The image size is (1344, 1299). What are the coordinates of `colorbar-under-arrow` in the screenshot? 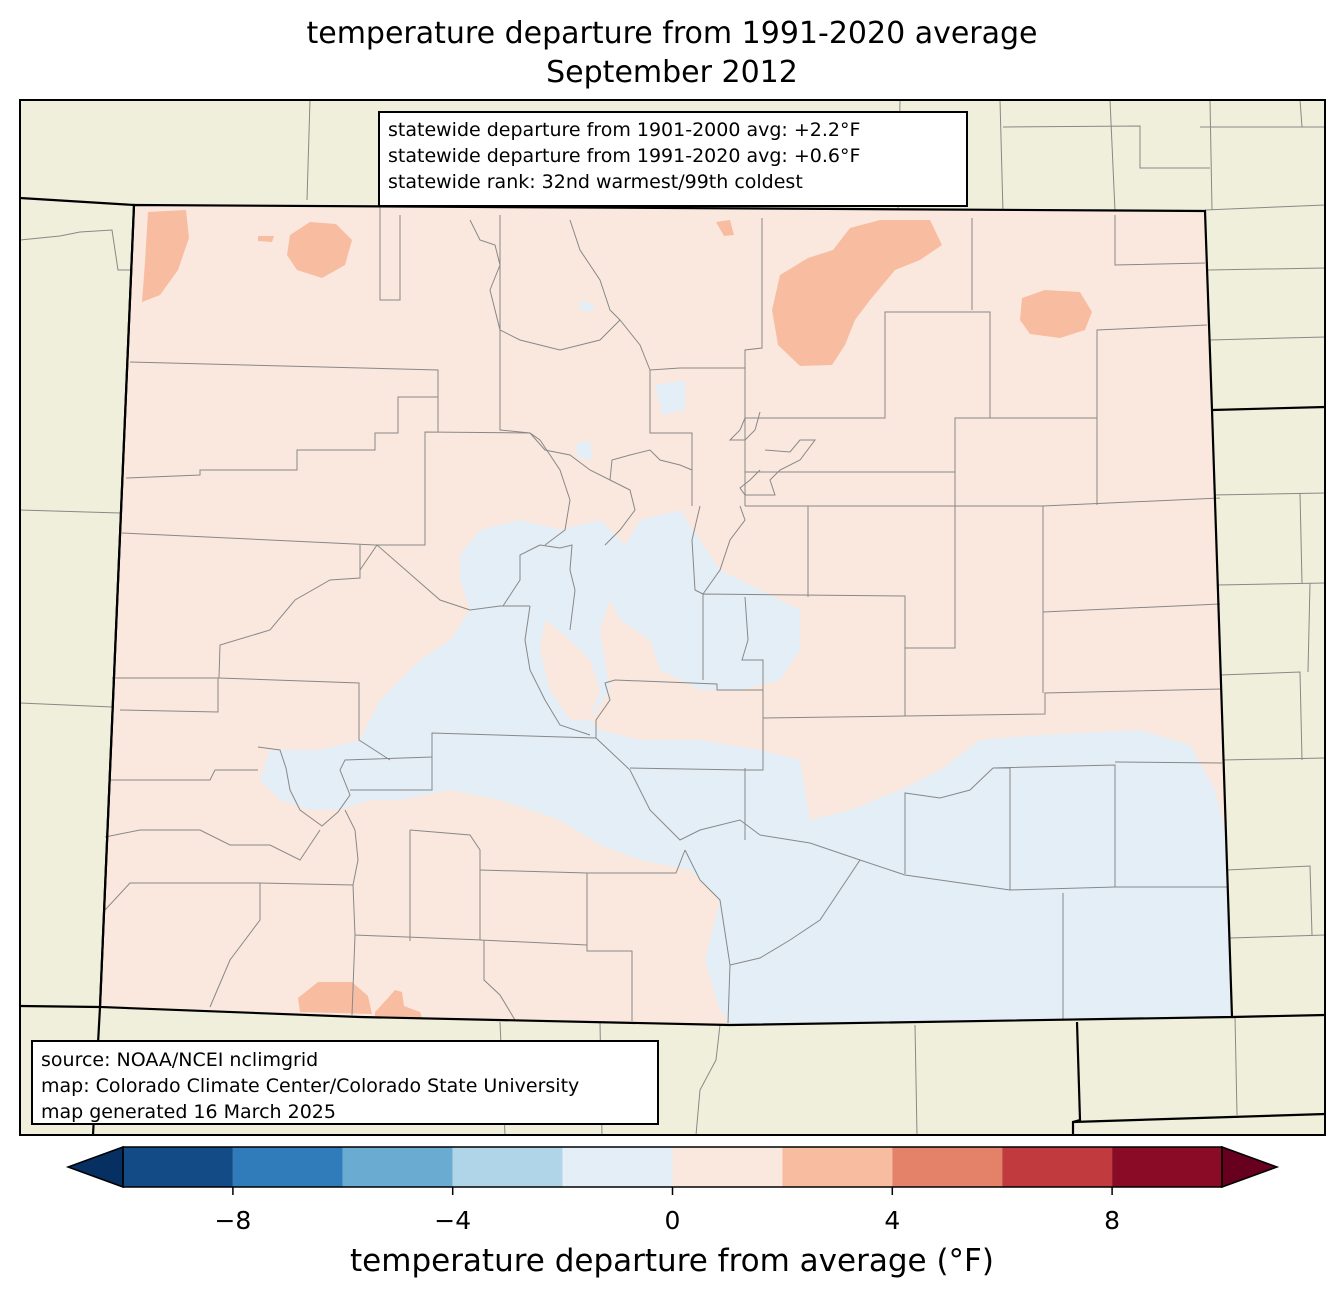 It's located at (94, 1167).